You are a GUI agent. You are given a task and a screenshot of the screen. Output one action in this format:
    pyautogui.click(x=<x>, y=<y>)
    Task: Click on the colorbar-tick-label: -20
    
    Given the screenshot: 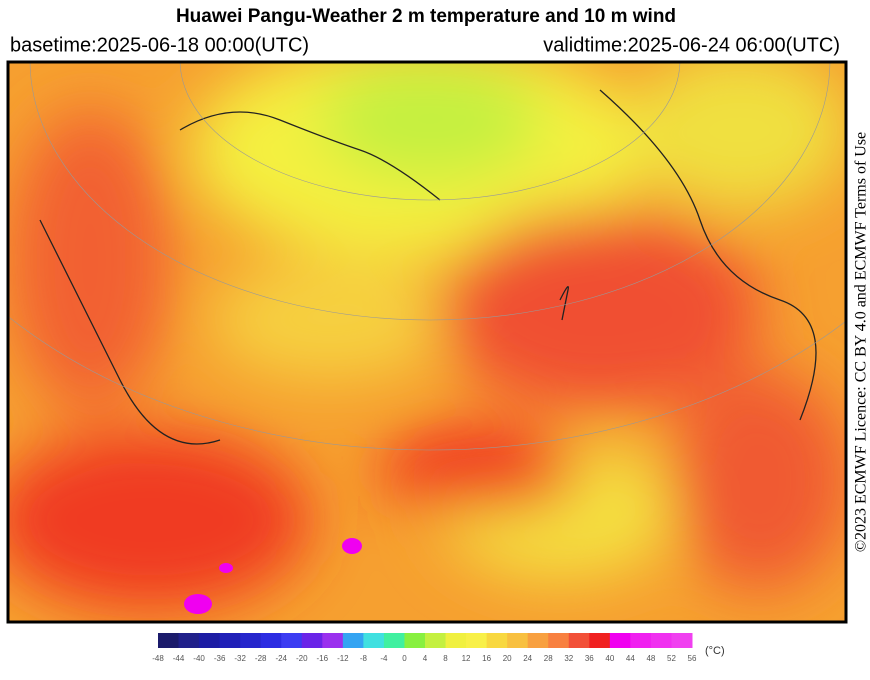 What is the action you would take?
    pyautogui.click(x=302, y=658)
    